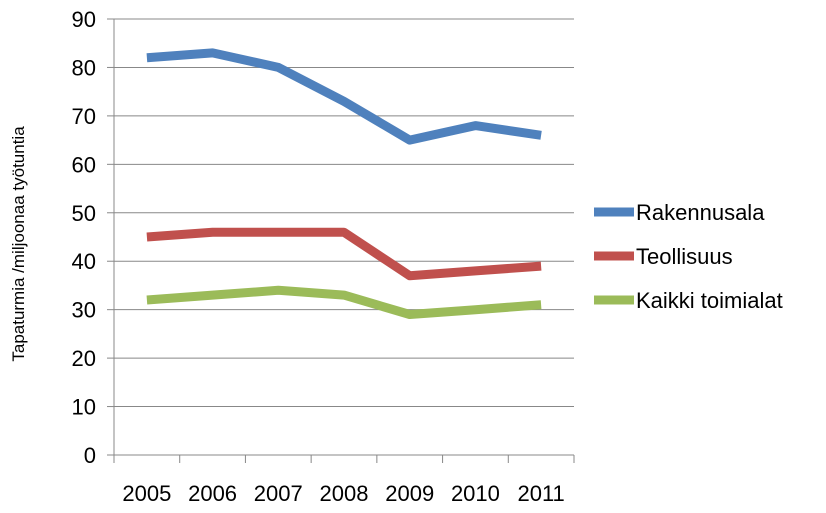 Image resolution: width=826 pixels, height=513 pixels. I want to click on y-tick-labels: 0 10 20 30 40 50 60 70 80 90, so click(84, 237).